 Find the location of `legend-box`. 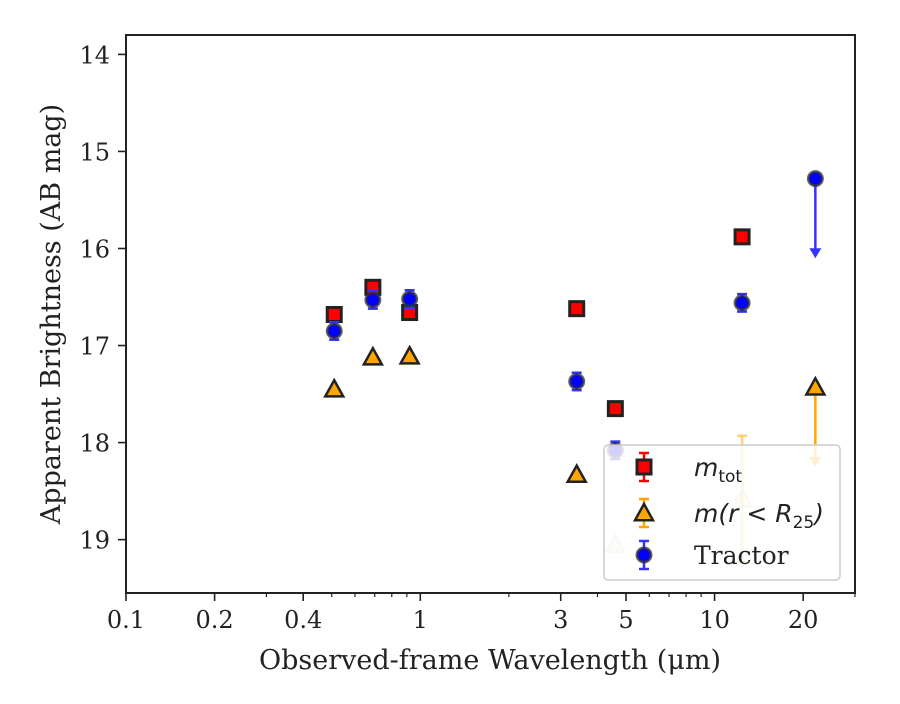

legend-box is located at coordinates (722, 512).